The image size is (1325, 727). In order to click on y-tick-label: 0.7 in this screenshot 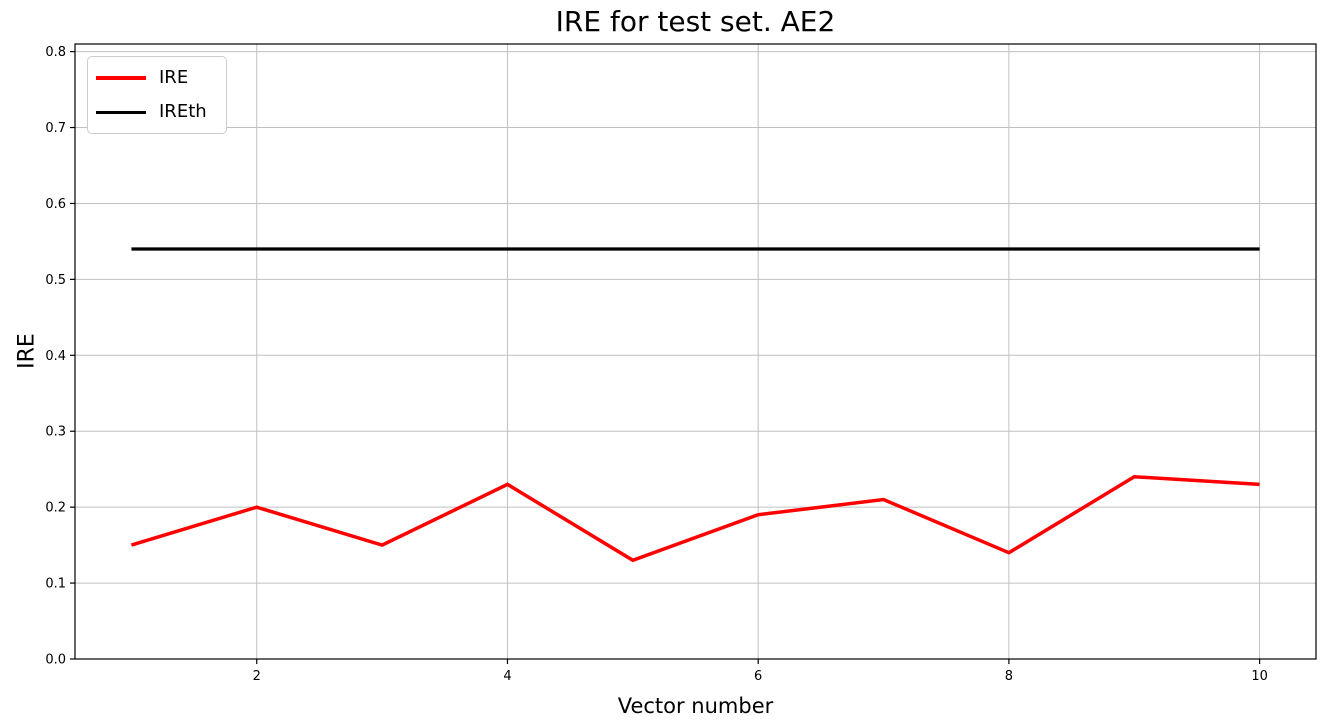, I will do `click(55, 128)`.